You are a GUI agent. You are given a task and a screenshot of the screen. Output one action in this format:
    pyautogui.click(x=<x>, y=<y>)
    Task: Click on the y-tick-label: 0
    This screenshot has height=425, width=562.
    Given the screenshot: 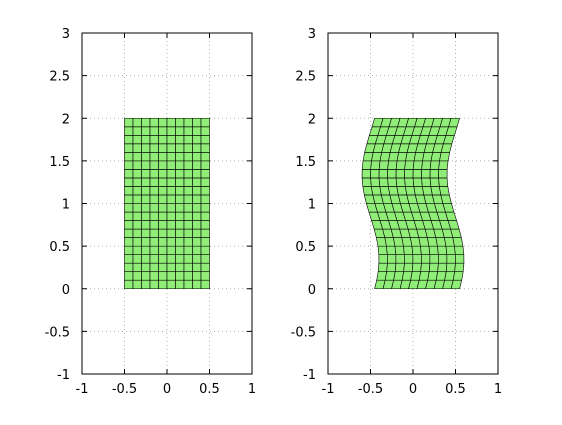 What is the action you would take?
    pyautogui.click(x=66, y=290)
    